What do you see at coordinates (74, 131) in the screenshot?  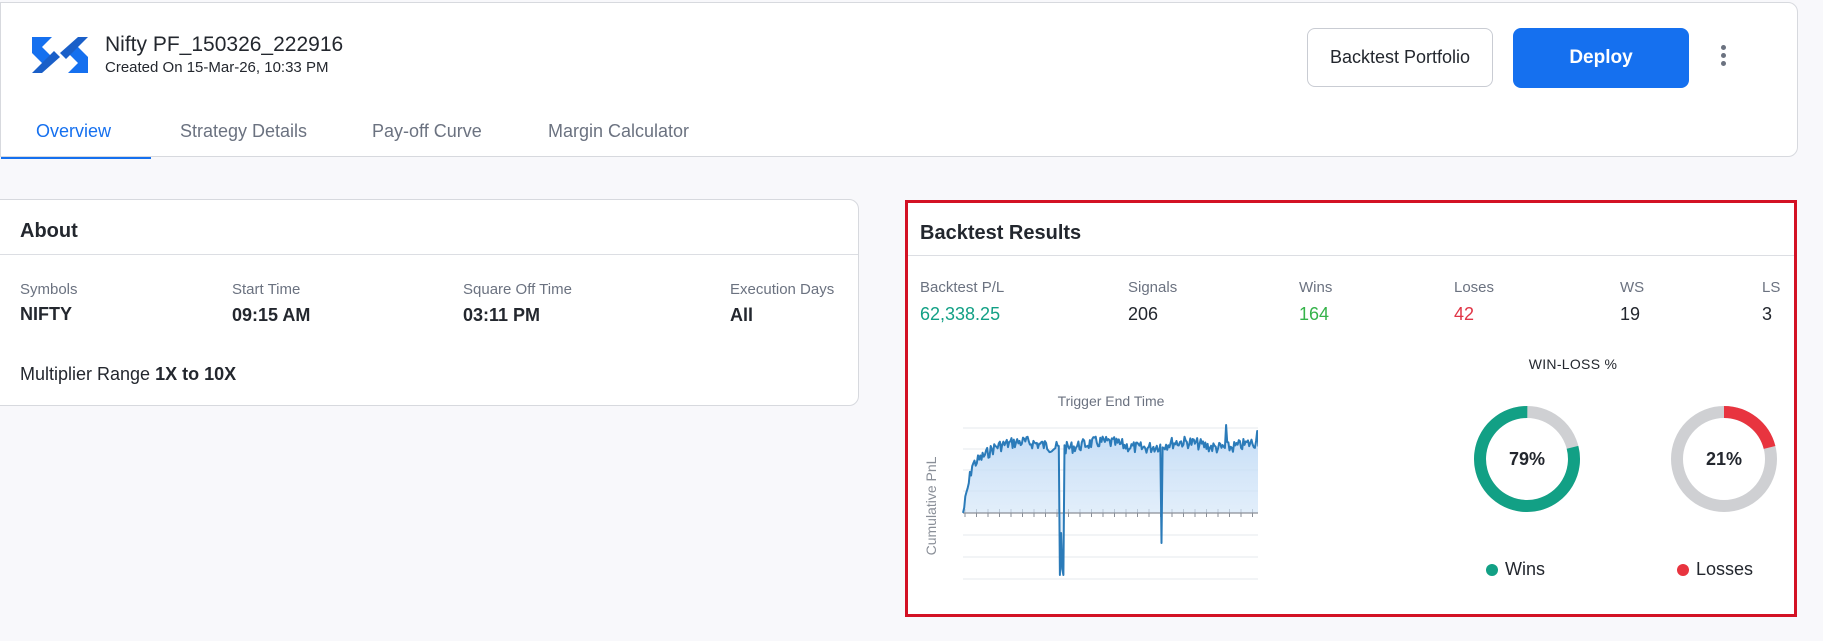 I see `tab-overview: Overview` at bounding box center [74, 131].